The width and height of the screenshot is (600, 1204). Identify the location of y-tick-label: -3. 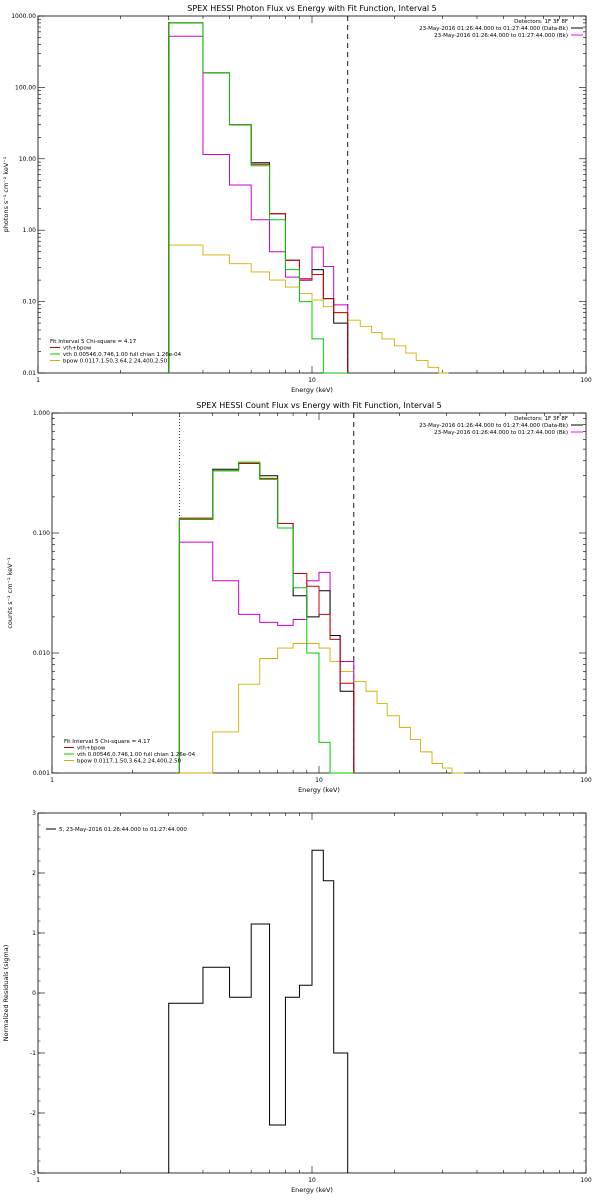
(33, 1173).